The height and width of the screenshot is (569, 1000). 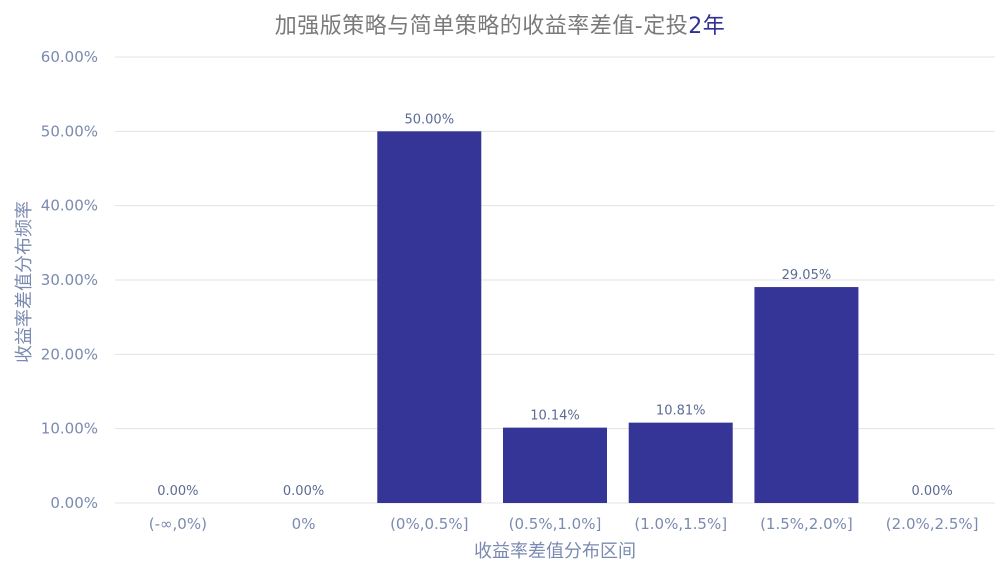 I want to click on y-tick-label: 40.00%, so click(x=69, y=206).